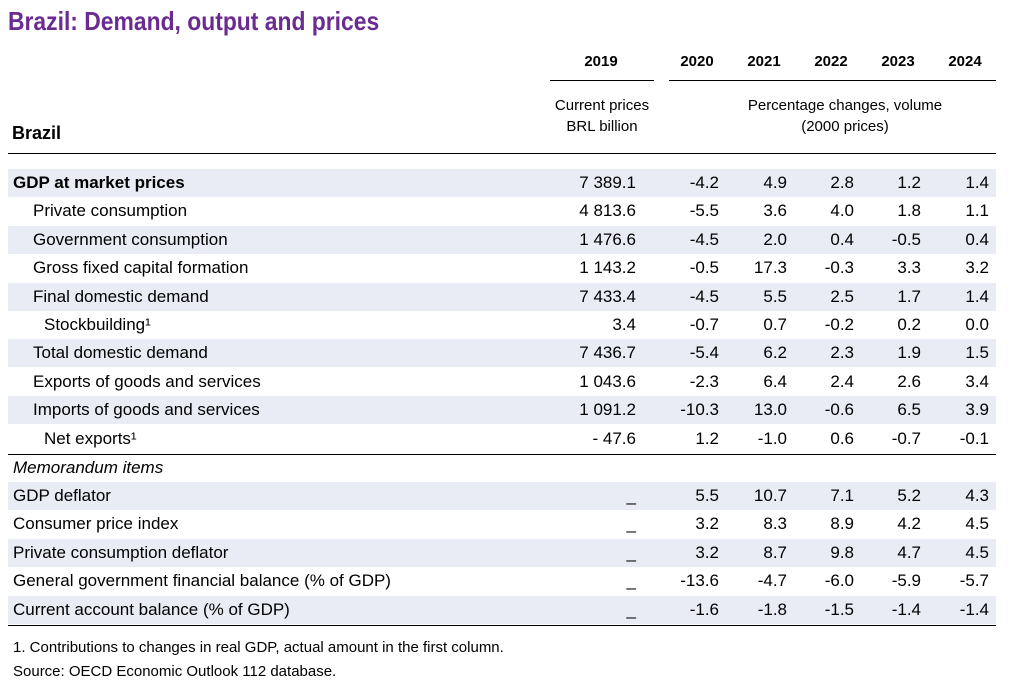 The image size is (1024, 685). What do you see at coordinates (839, 410) in the screenshot?
I see `cell-2022: -0.6` at bounding box center [839, 410].